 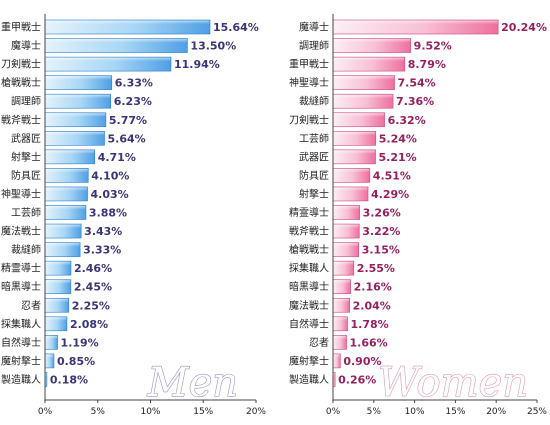 What do you see at coordinates (21, 193) in the screenshot?
I see `category-label-men-9: 神聖導士` at bounding box center [21, 193].